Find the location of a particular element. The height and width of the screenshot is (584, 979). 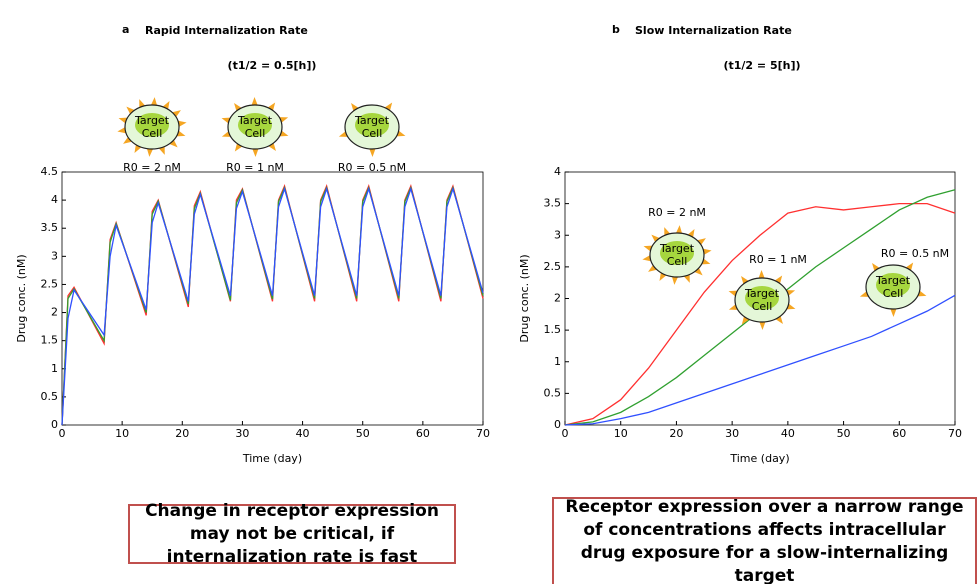

x-tick-label: 30 is located at coordinates (732, 433).